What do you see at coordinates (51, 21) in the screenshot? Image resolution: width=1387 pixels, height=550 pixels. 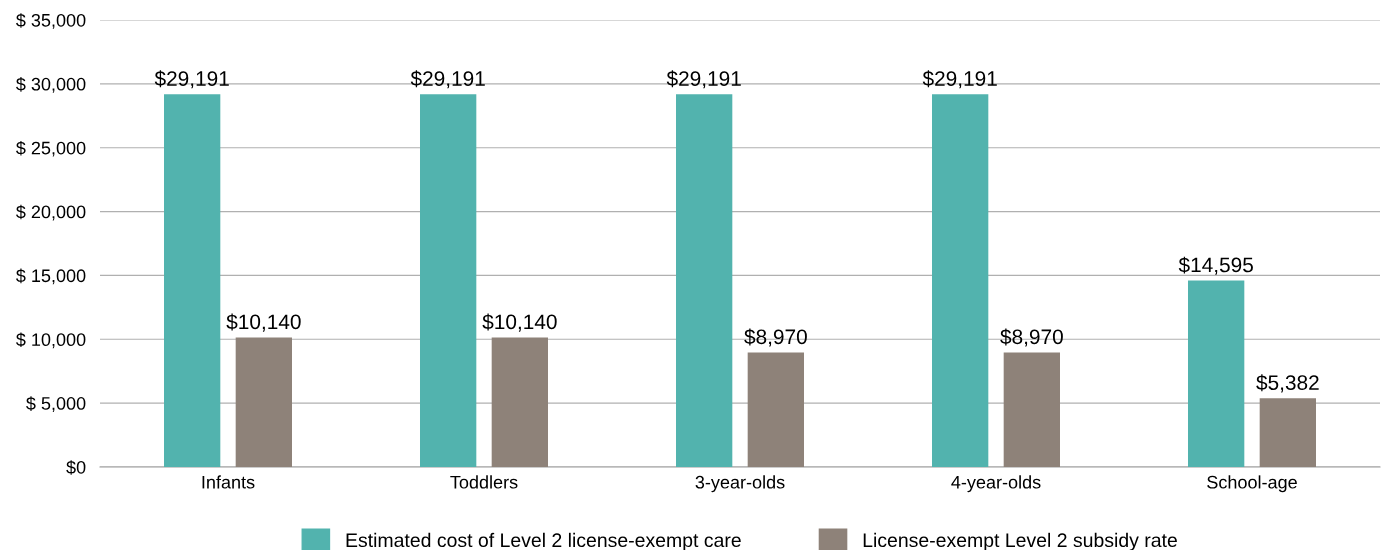 I see `y-tick-label: $ 35,000` at bounding box center [51, 21].